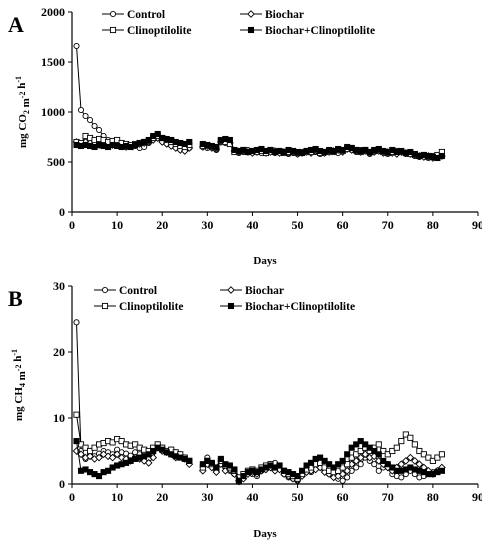  What do you see at coordinates (207, 497) in the screenshot?
I see `x-tick-label: 30` at bounding box center [207, 497].